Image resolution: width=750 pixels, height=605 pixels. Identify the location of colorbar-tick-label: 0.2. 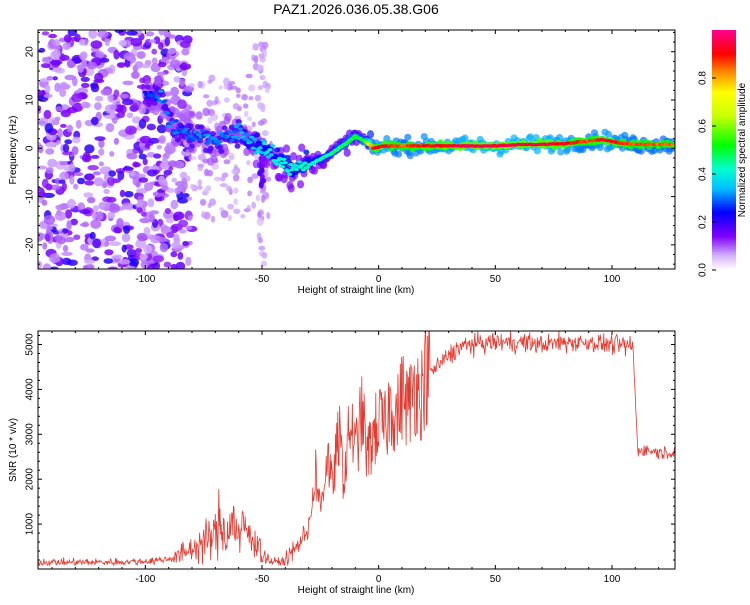
(703, 222).